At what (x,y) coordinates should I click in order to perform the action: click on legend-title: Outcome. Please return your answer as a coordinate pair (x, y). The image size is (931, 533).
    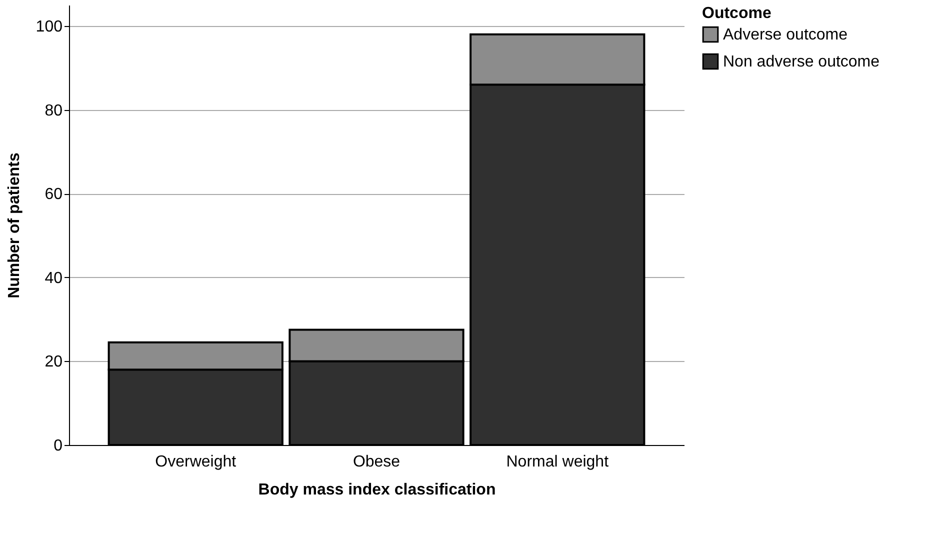
    Looking at the image, I should click on (737, 13).